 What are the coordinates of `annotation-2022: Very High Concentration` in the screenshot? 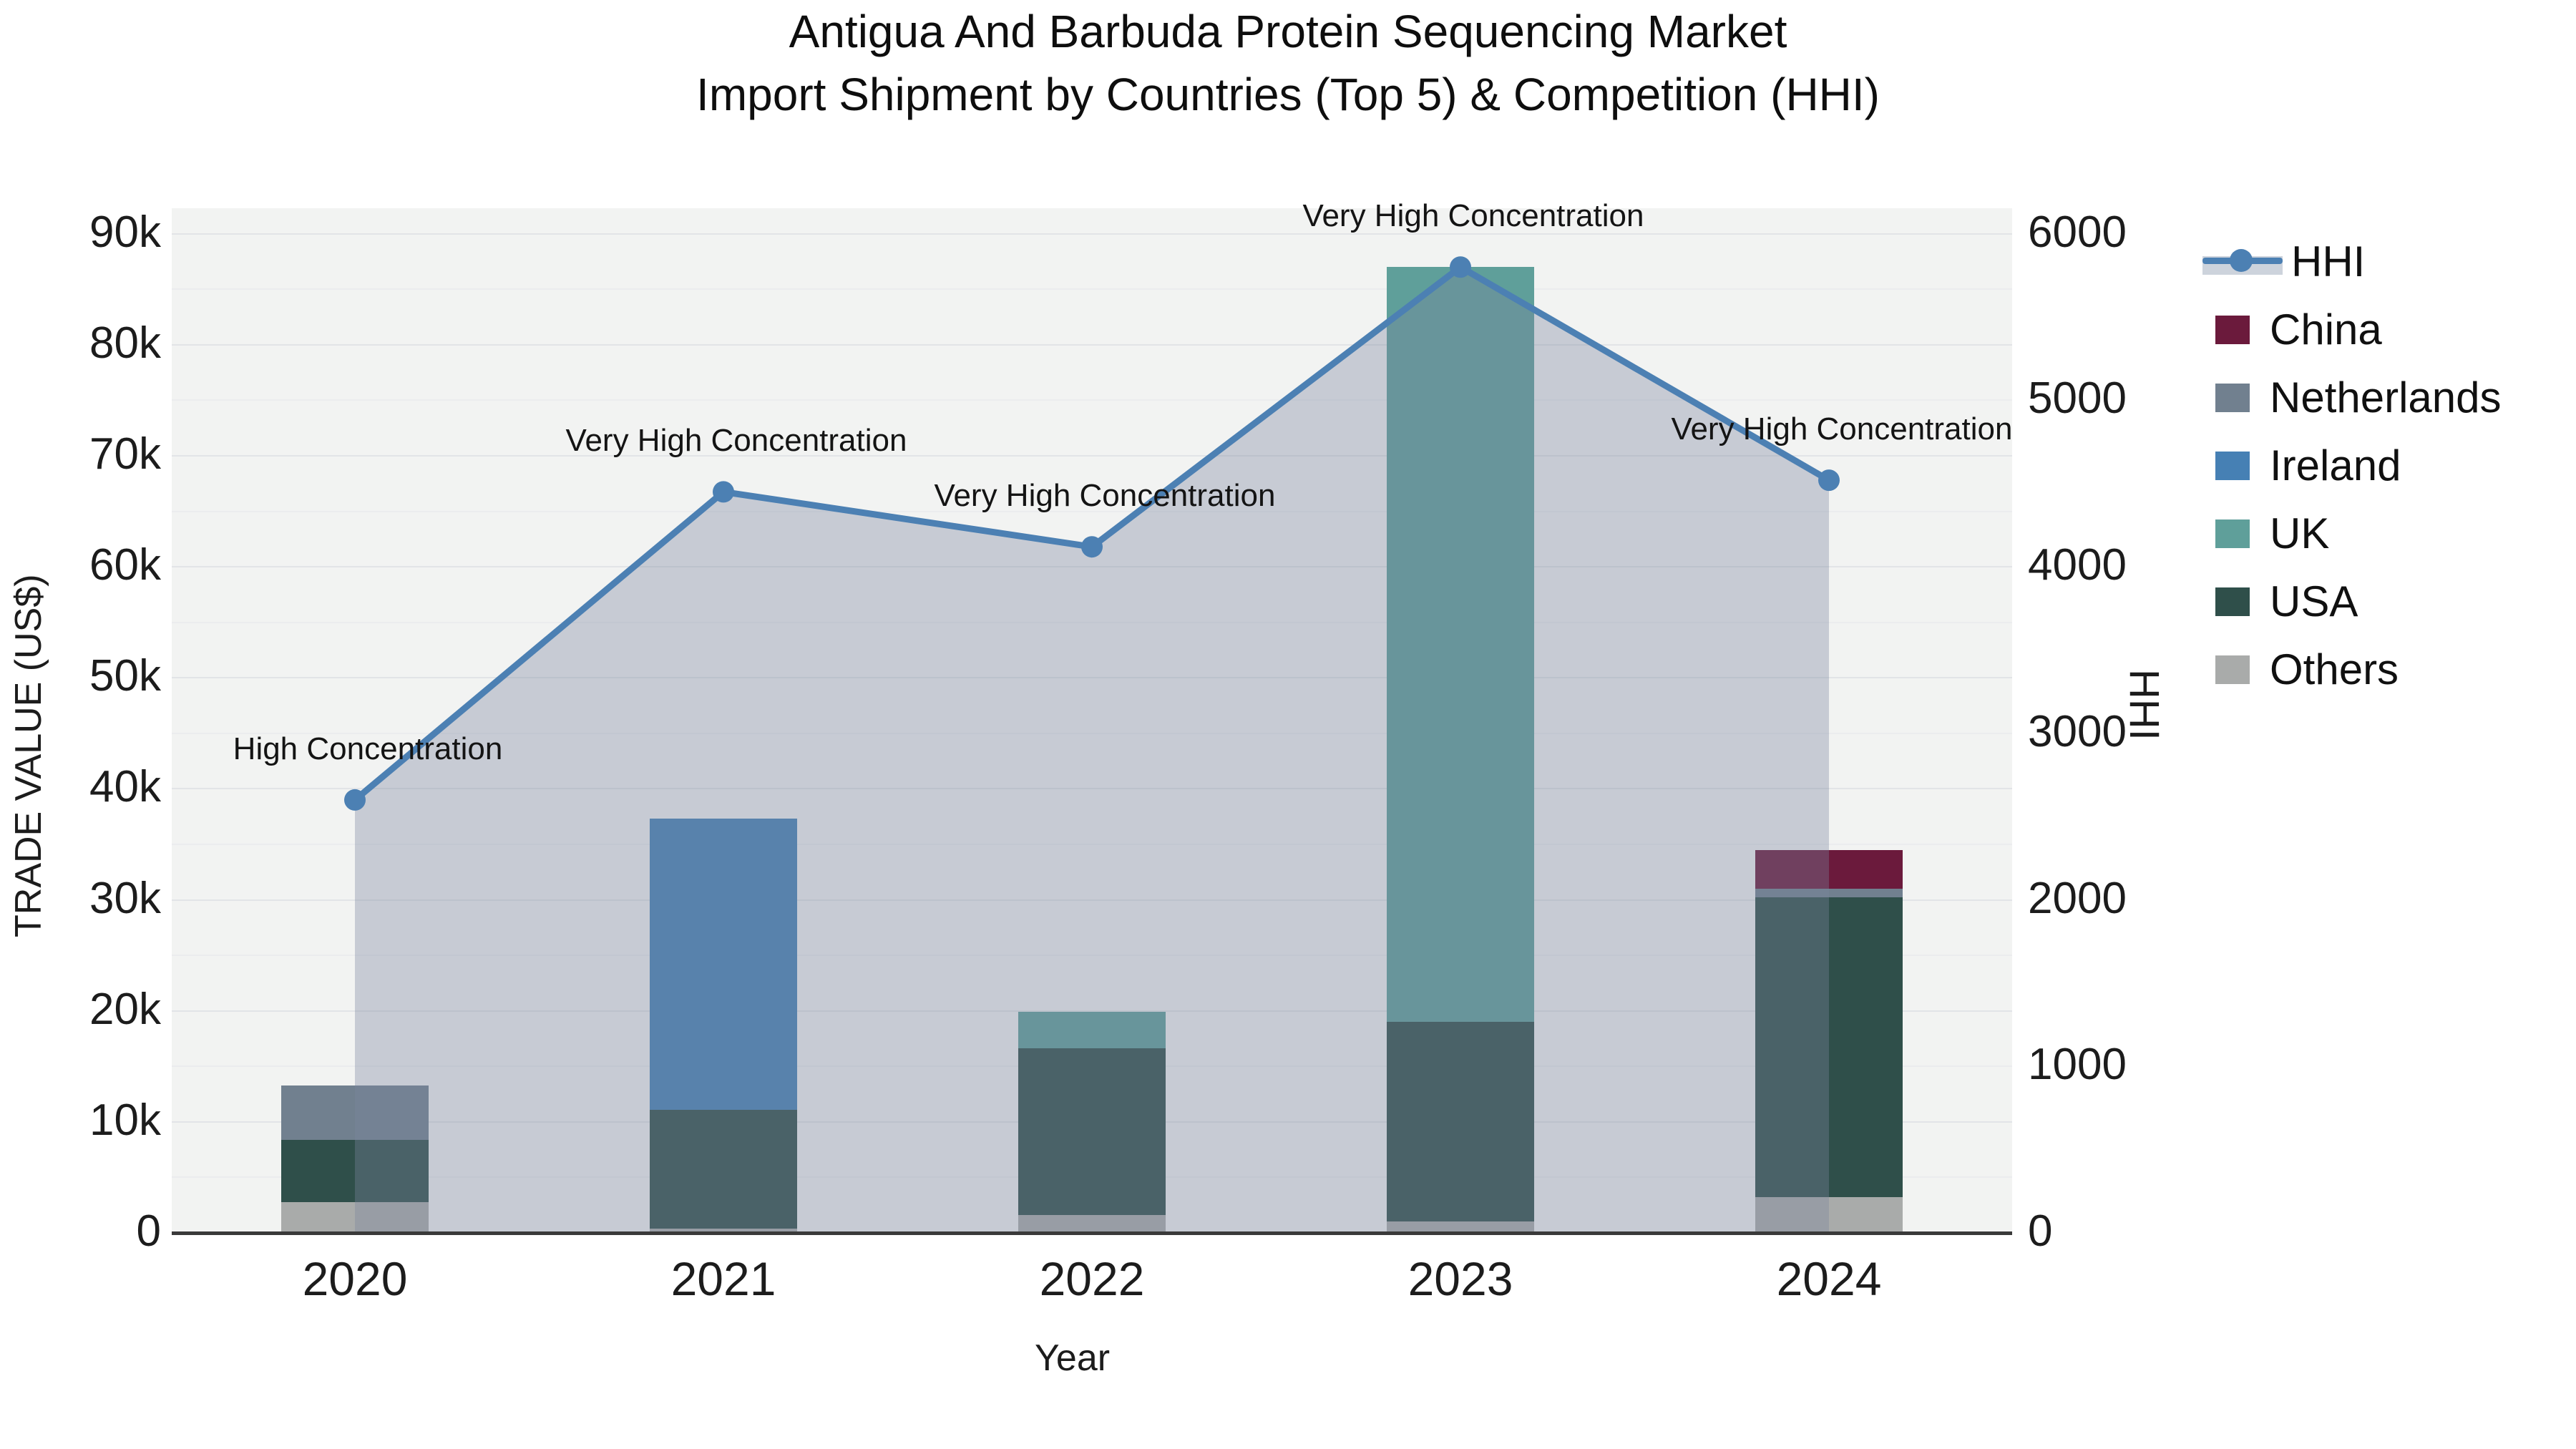 It's located at (1105, 496).